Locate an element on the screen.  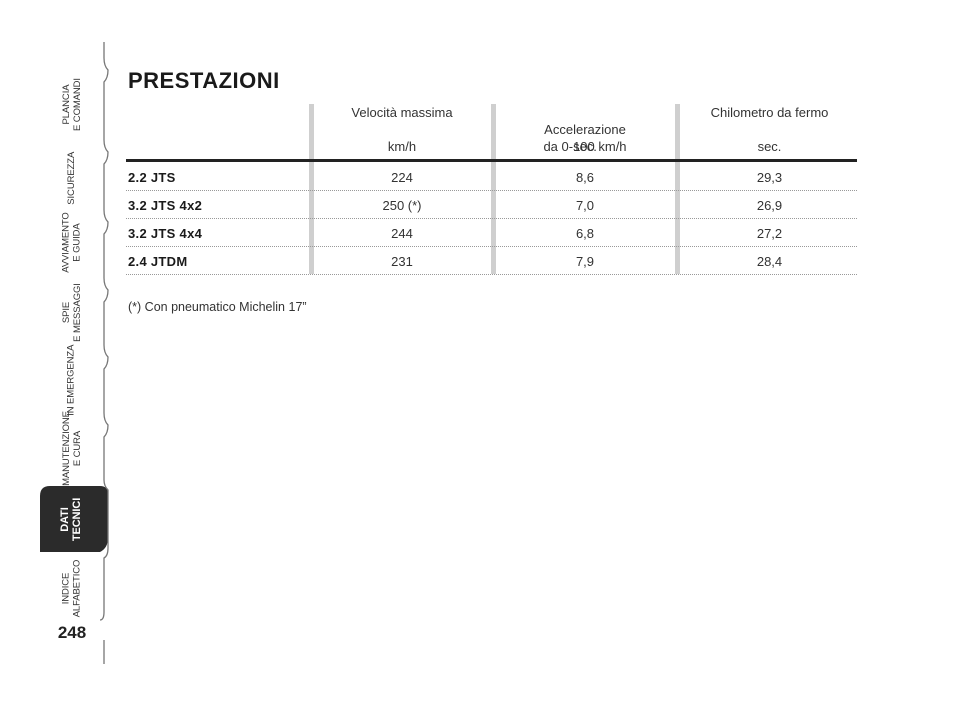
cell-chilometro: 27,2 is located at coordinates (769, 233).